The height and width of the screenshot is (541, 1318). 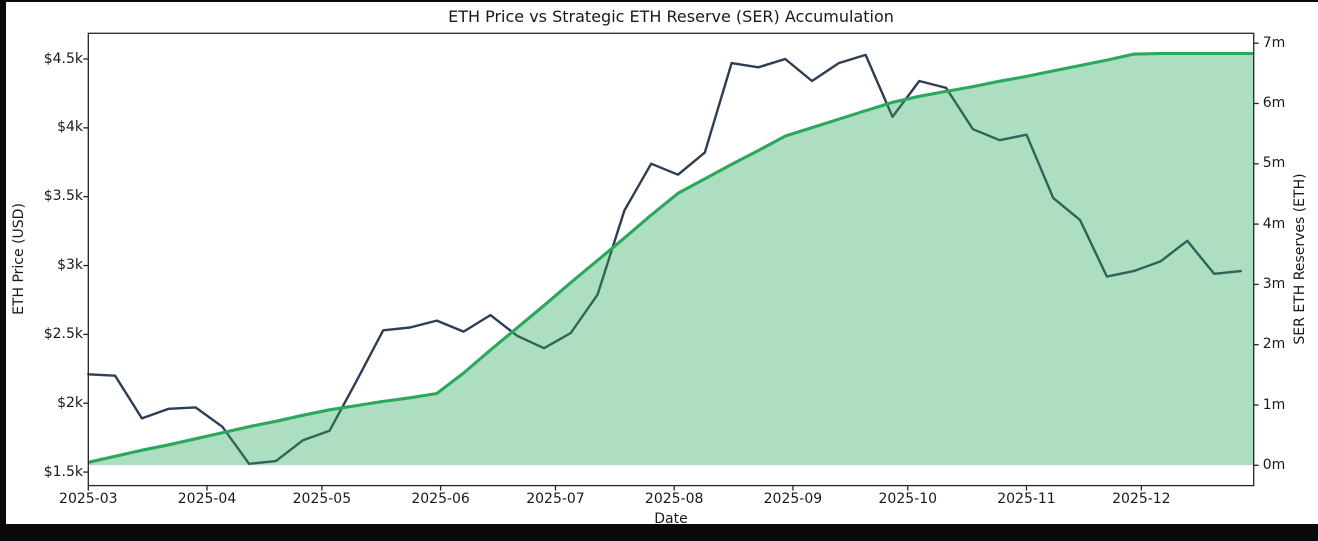 What do you see at coordinates (1274, 223) in the screenshot?
I see `y-right-tick-label: 4m` at bounding box center [1274, 223].